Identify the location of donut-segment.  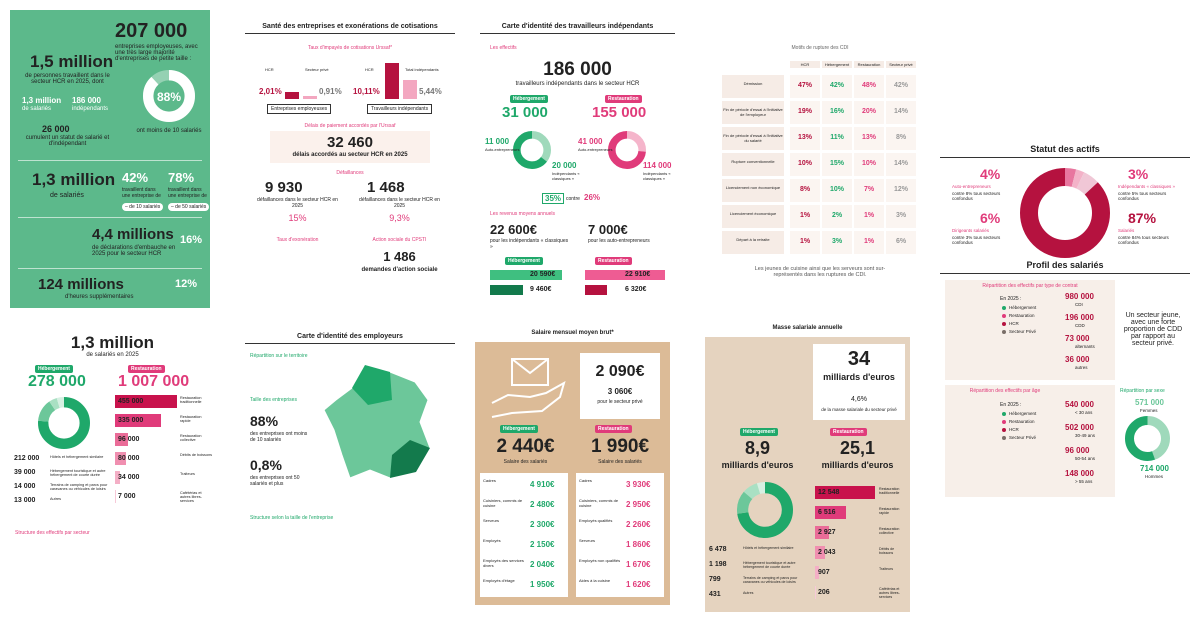
(169, 96).